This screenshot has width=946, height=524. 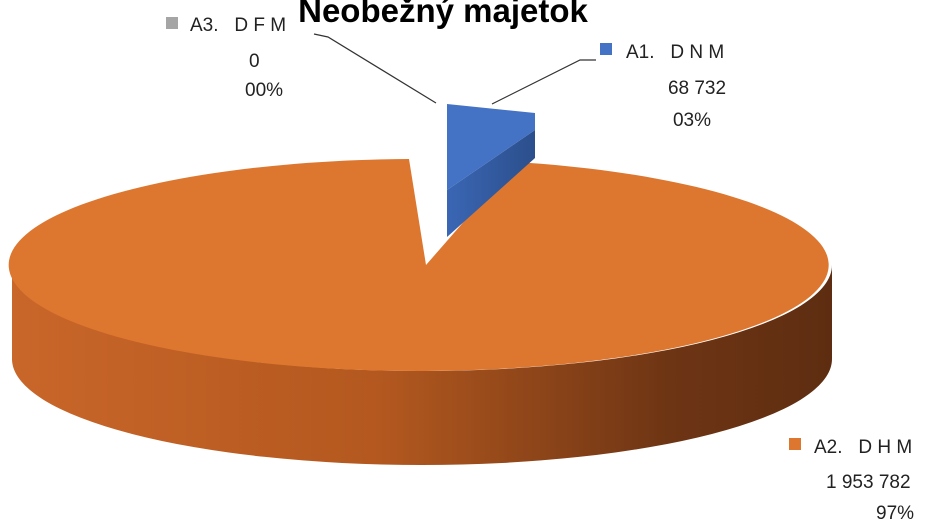 I want to click on label-name-a3: A3. D F M, so click(x=238, y=25).